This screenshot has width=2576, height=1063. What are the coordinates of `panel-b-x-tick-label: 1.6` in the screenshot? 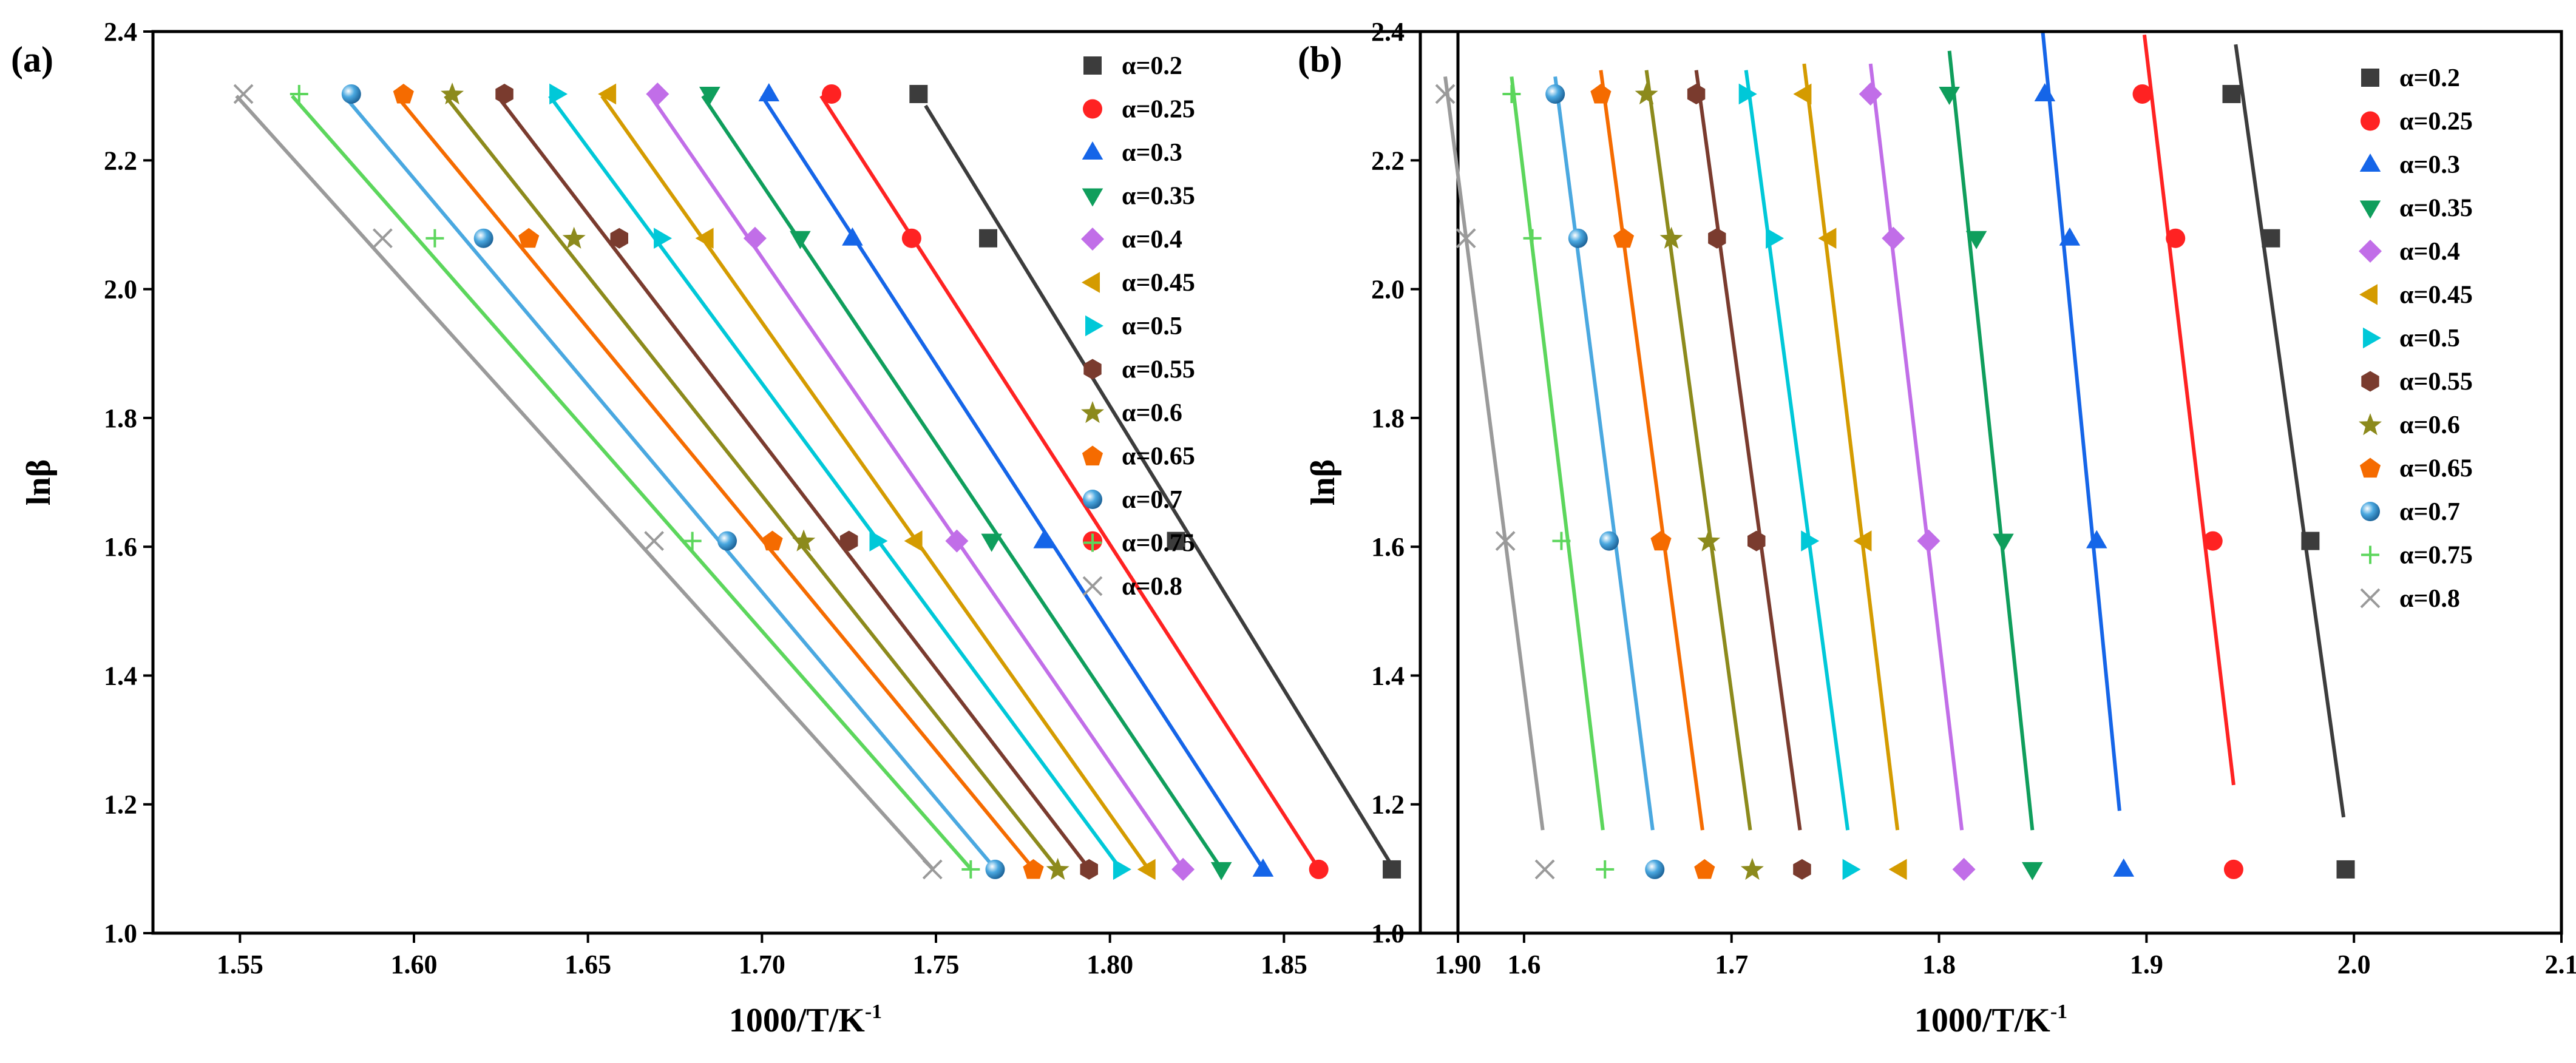 It's located at (1524, 964).